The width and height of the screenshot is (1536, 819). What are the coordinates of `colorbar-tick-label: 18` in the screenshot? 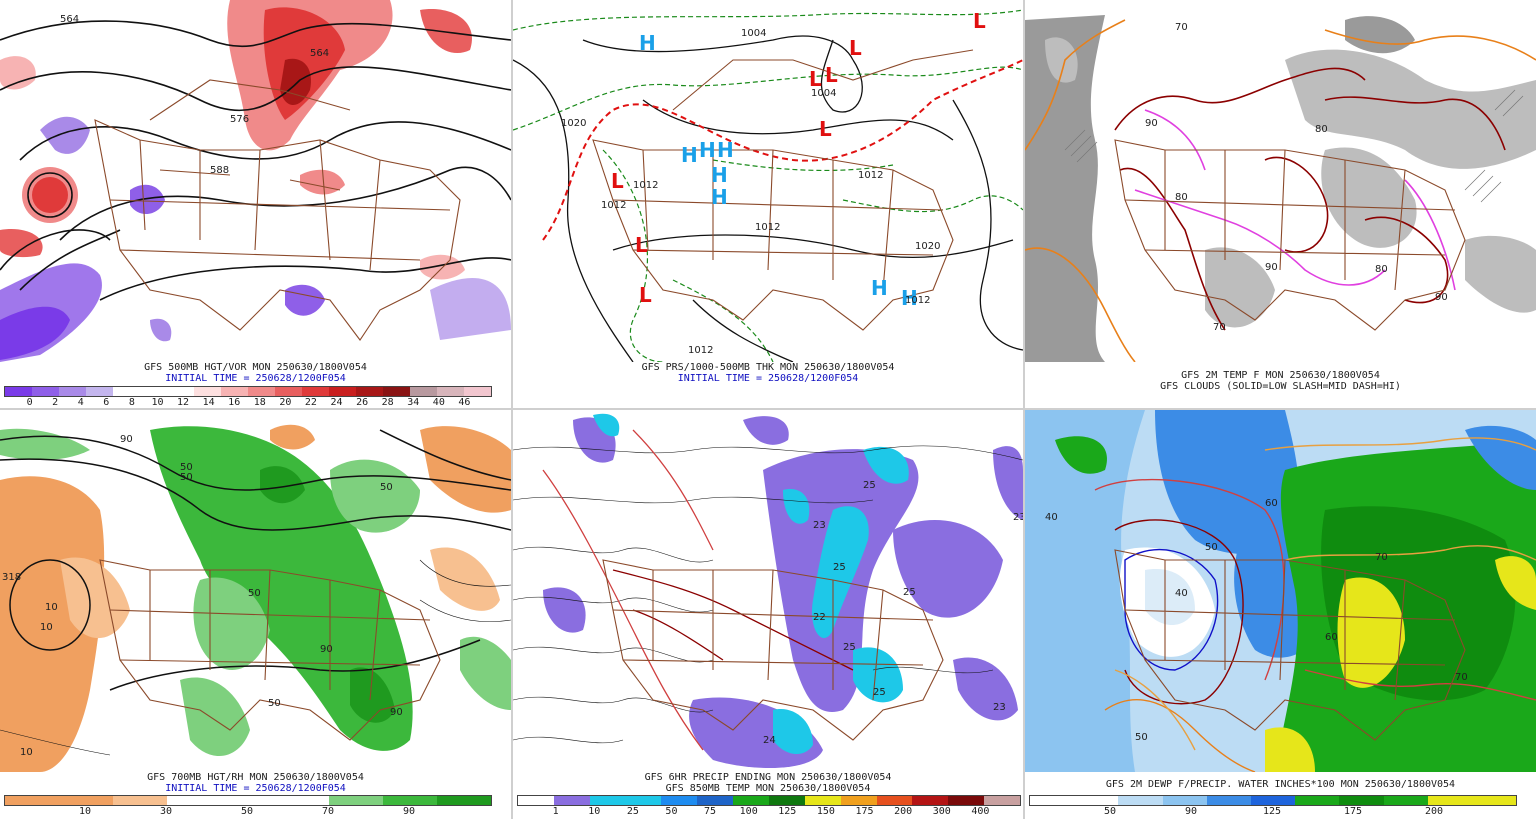 It's located at (259, 402).